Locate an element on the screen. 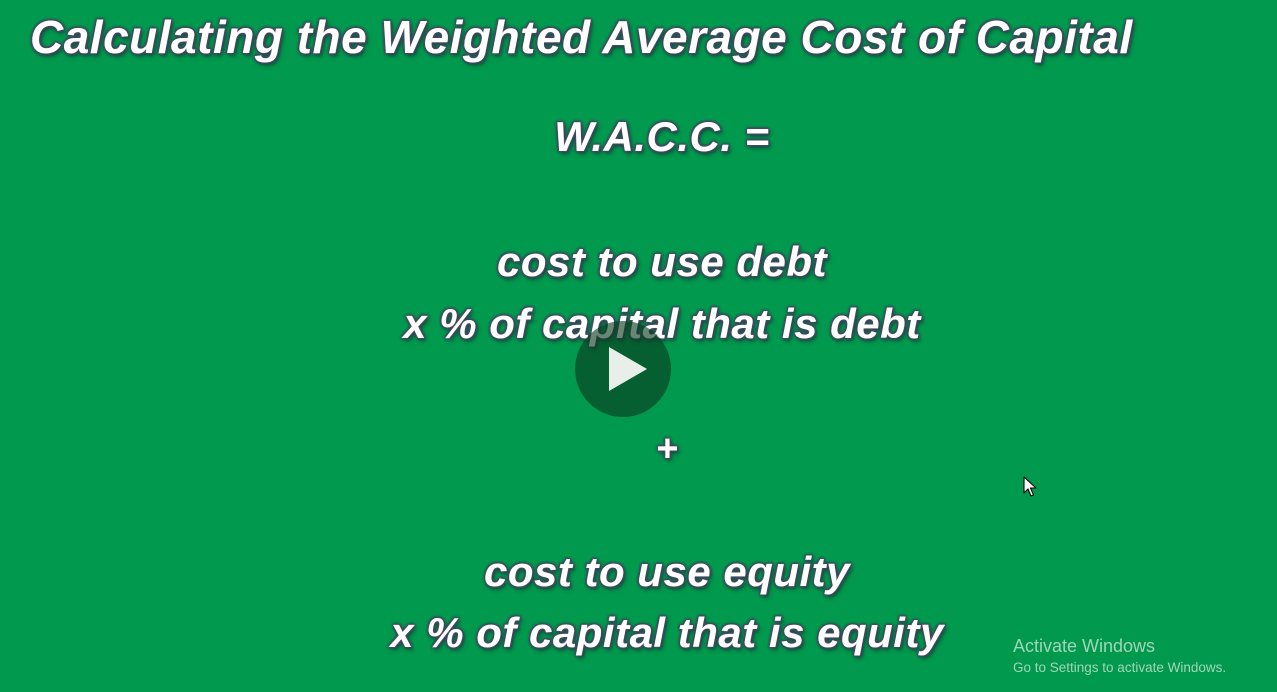  play-icon is located at coordinates (628, 369).